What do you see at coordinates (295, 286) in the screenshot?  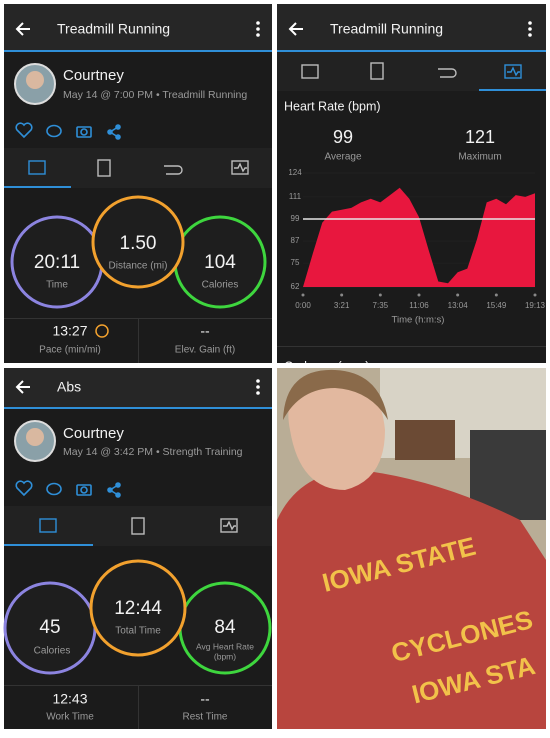 I see `y-tick-label: 62` at bounding box center [295, 286].